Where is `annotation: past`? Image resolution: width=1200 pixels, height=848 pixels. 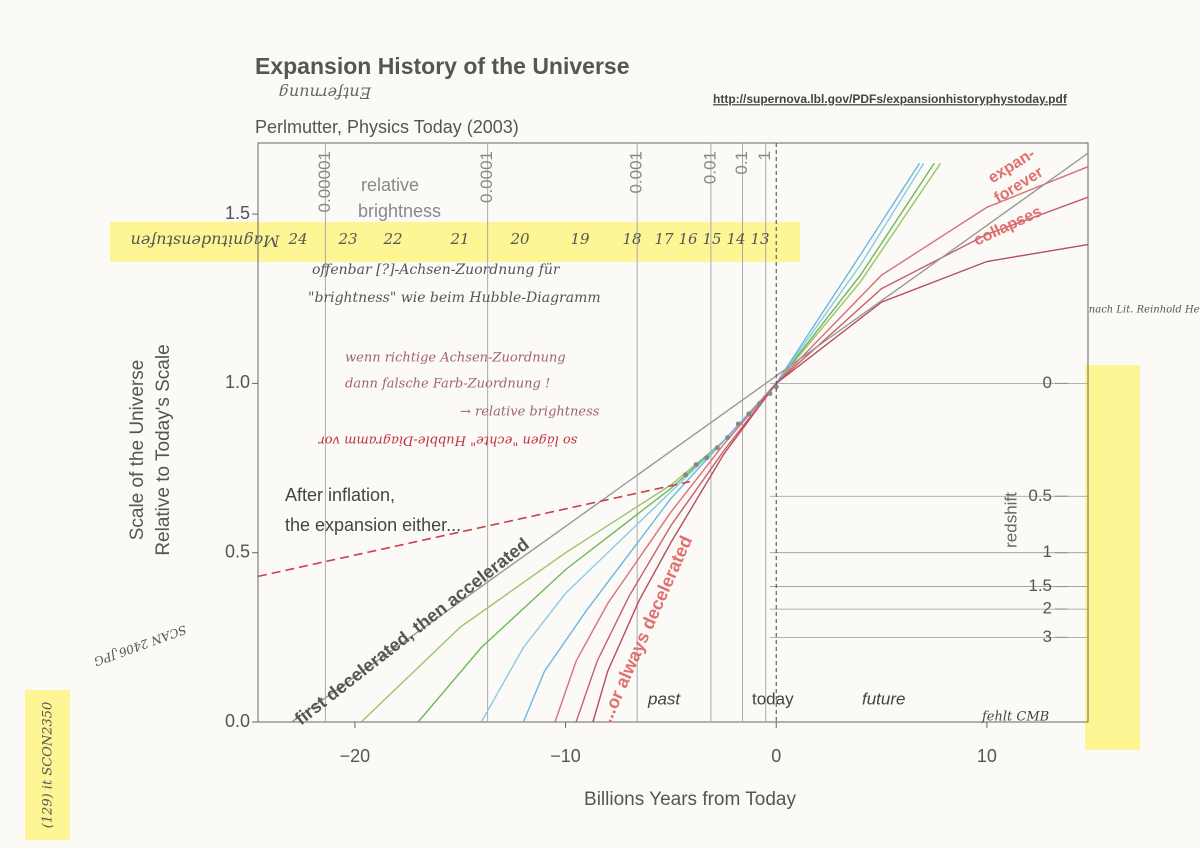 annotation: past is located at coordinates (664, 698).